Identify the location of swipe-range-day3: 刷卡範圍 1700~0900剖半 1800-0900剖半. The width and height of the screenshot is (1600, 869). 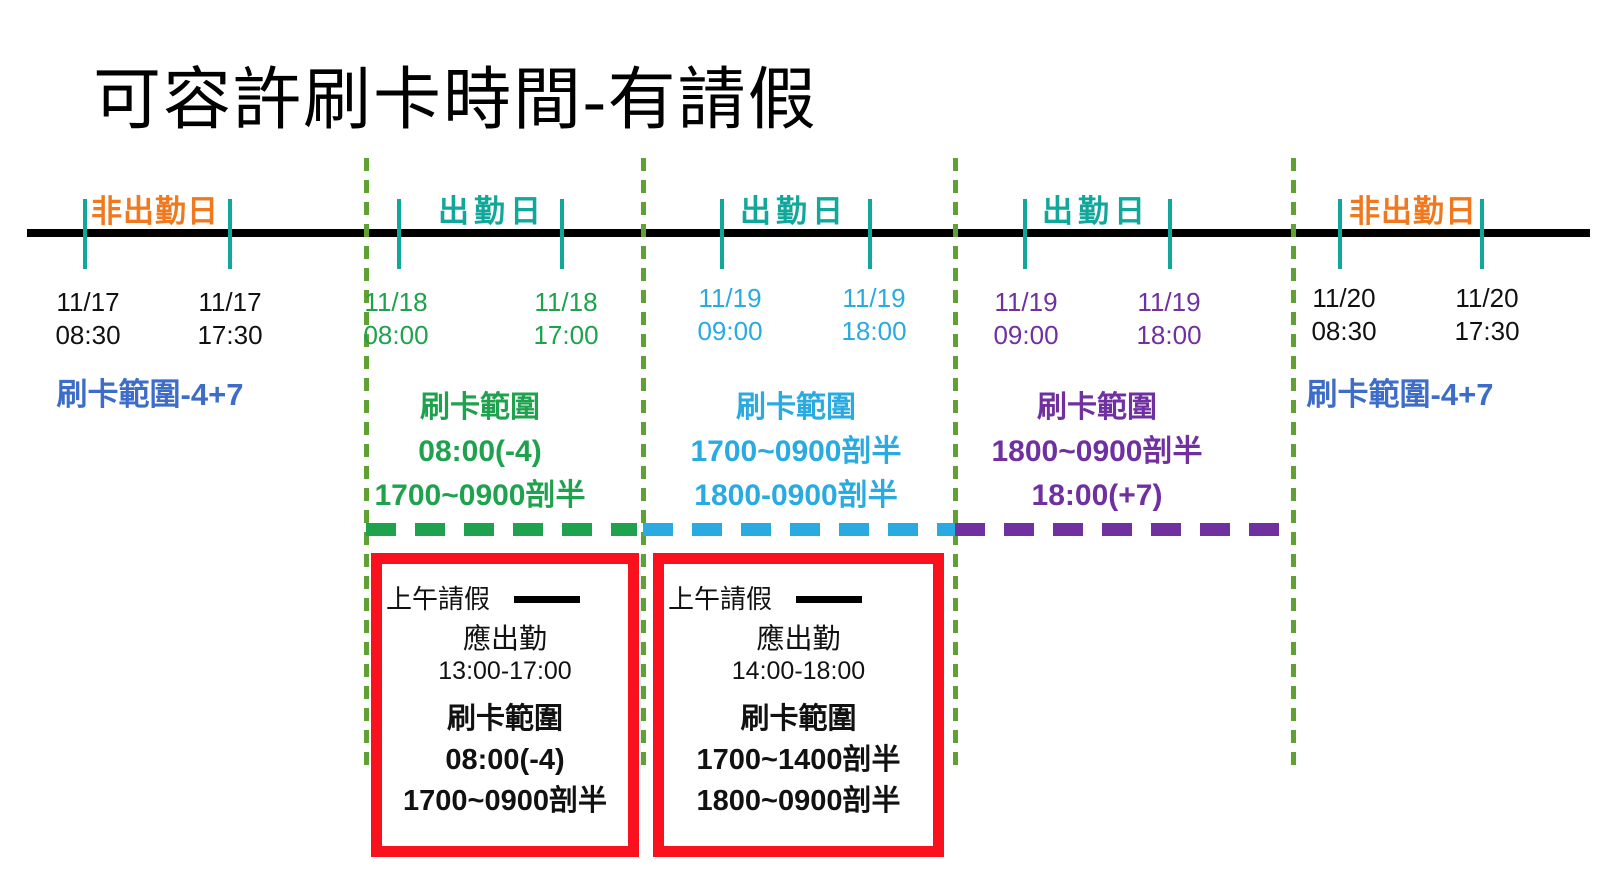
(796, 452).